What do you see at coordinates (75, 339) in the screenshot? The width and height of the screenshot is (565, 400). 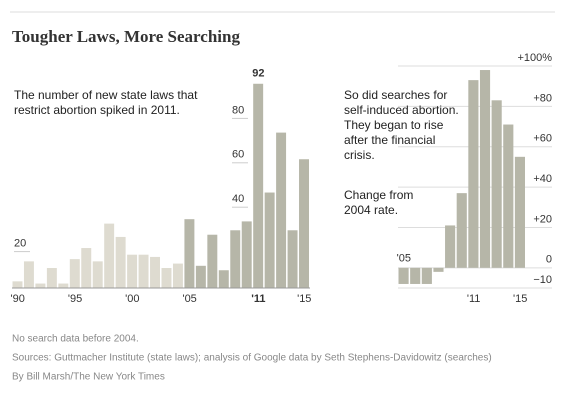 I see `note: No search data before 2004.` at bounding box center [75, 339].